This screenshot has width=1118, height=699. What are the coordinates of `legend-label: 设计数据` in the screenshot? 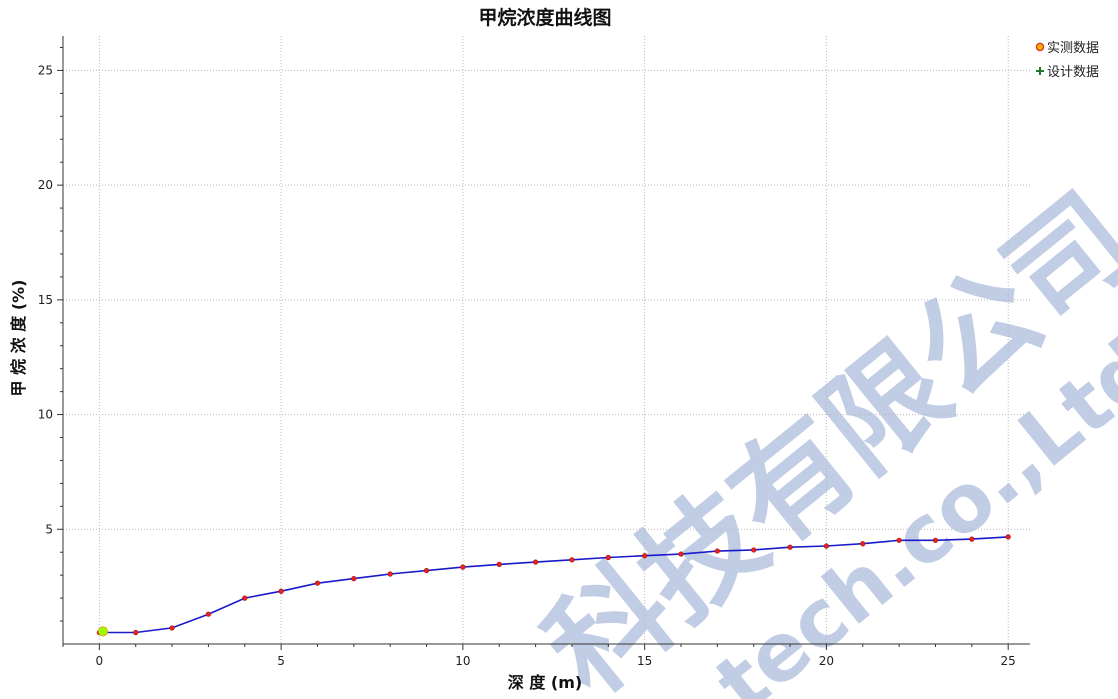 It's located at (1073, 72).